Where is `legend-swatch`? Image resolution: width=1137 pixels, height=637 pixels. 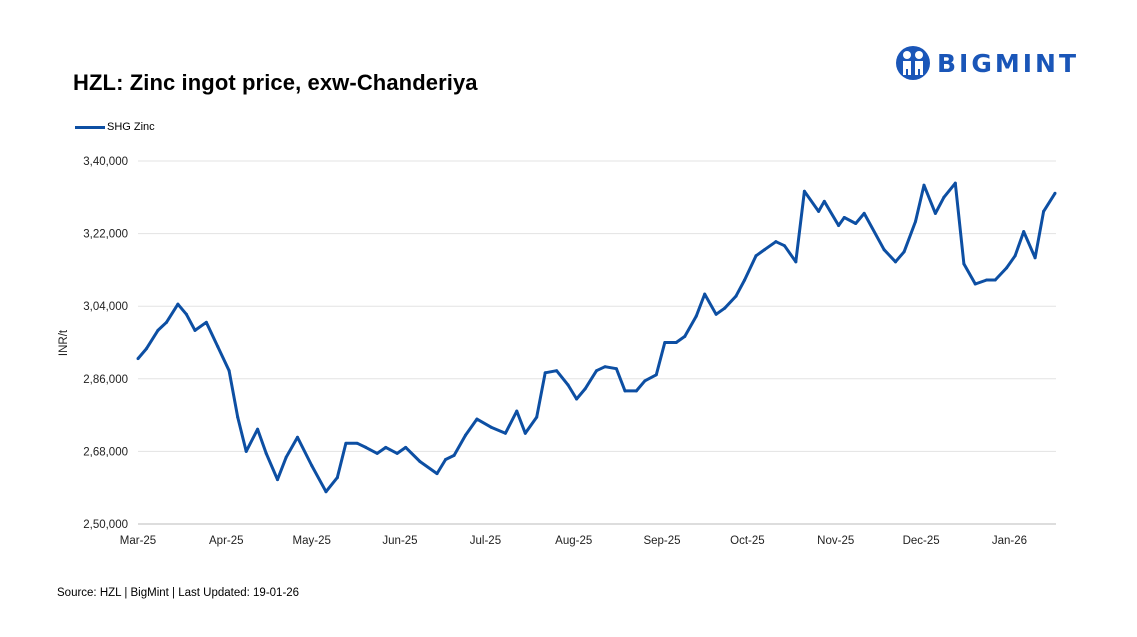
legend-swatch is located at coordinates (90, 127).